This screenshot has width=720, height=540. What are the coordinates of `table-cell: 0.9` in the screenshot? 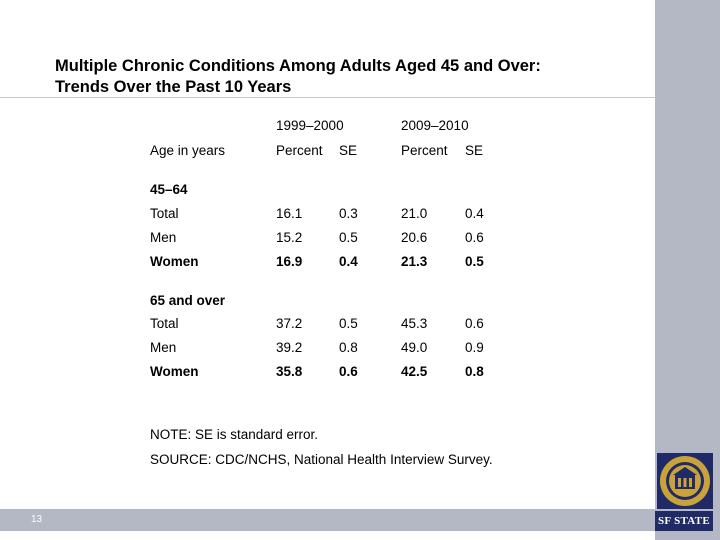 It's located at (474, 347).